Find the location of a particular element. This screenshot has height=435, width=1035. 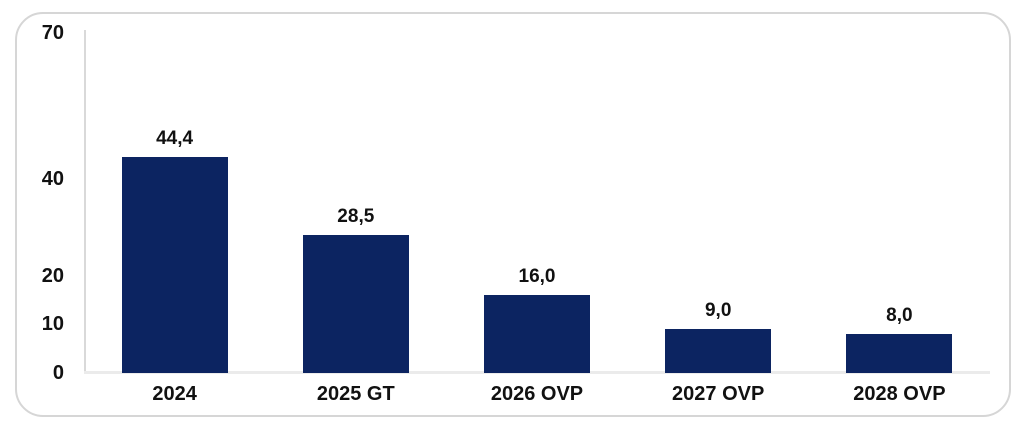

y-axis-tick-label: 0 is located at coordinates (58, 373).